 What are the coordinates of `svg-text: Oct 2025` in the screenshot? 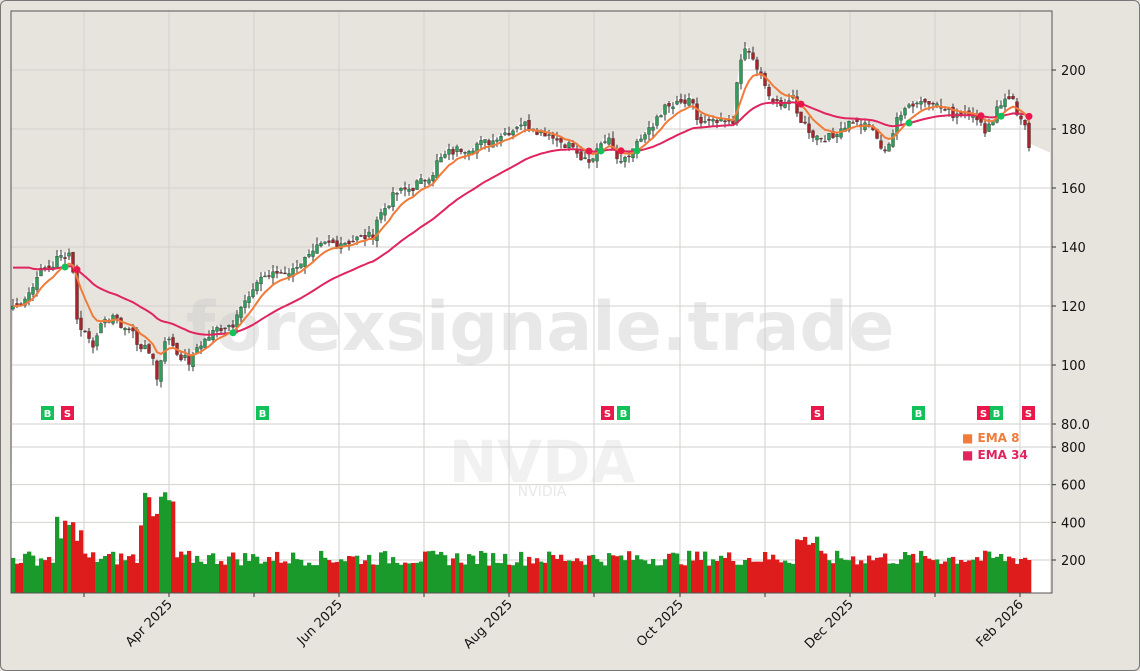 It's located at (660, 623).